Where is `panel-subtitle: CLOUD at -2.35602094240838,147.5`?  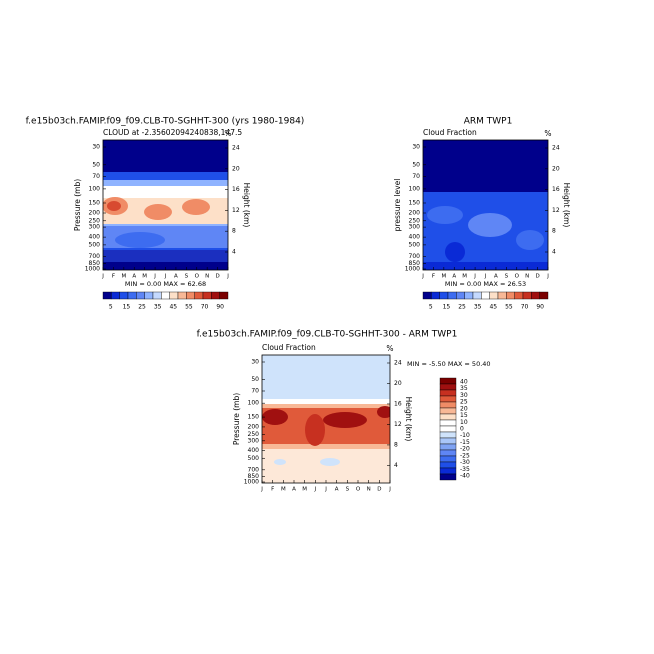
panel-subtitle: CLOUD at -2.35602094240838,147.5 is located at coordinates (172, 132).